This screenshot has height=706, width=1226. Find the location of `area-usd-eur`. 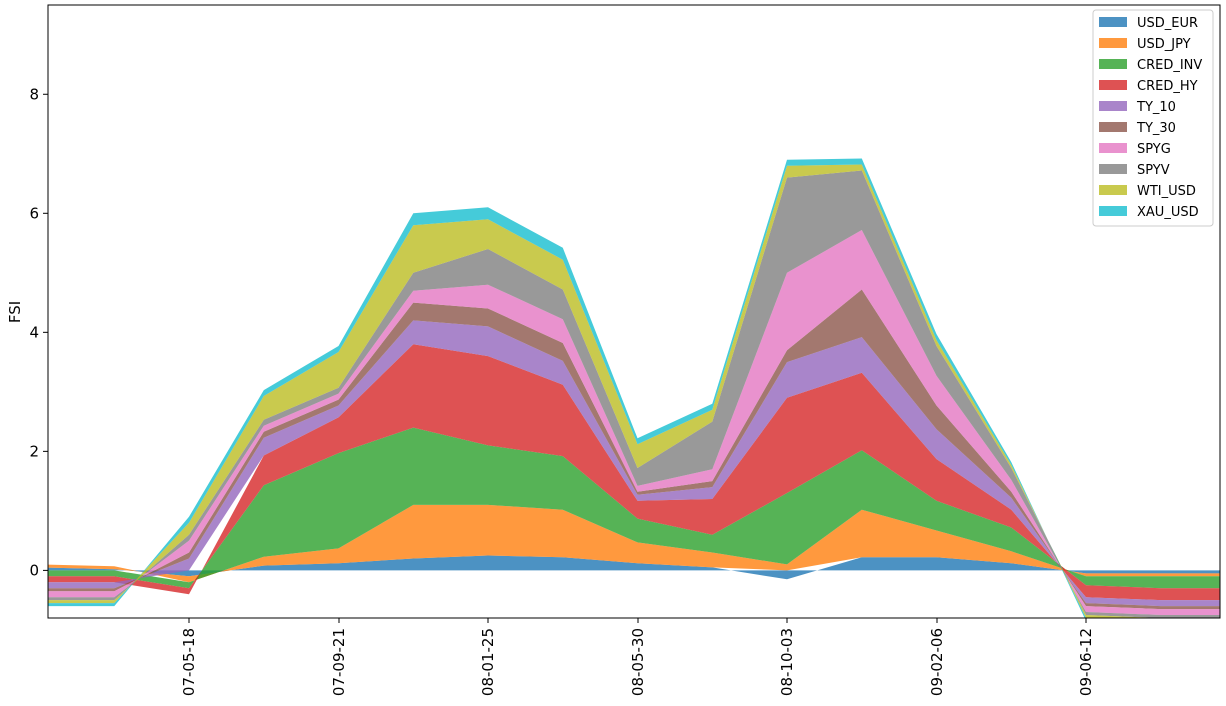

area-usd-eur is located at coordinates (634, 567).